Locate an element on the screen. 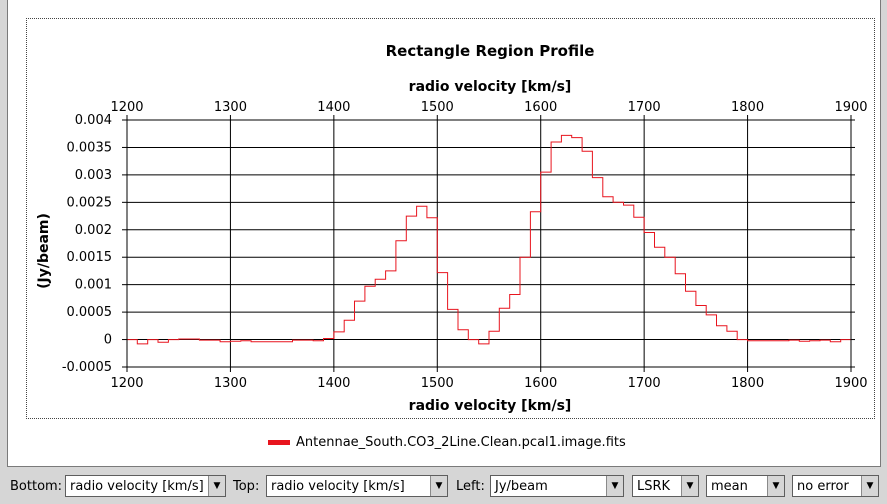 The image size is (887, 504). x-bottom-tick-label: 1200 is located at coordinates (126, 383).